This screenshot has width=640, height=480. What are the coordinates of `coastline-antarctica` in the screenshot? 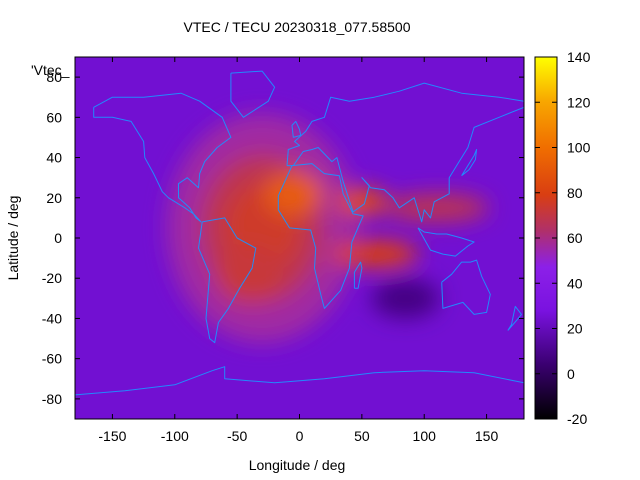 It's located at (299, 381).